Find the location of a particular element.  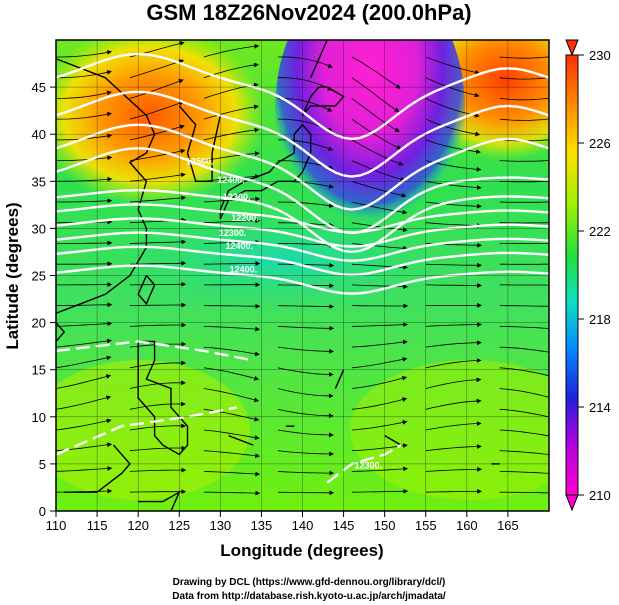

x-tick-label: 135 is located at coordinates (262, 525).